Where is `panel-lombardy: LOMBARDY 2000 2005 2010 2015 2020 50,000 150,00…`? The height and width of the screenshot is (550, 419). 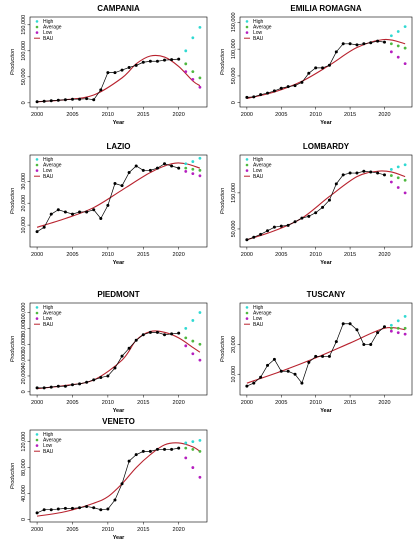
panel-lombardy: LOMBARDY 2000 2005 2010 2015 2020 50,000 150,00… is located at coordinates (316, 204).